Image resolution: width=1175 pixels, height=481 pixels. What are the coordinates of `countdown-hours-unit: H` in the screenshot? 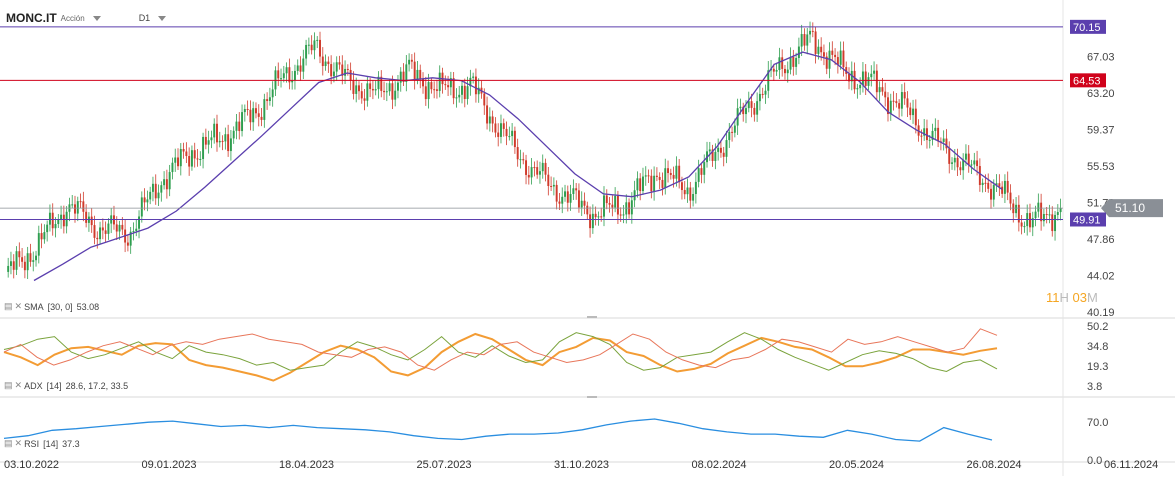 It's located at (1064, 297).